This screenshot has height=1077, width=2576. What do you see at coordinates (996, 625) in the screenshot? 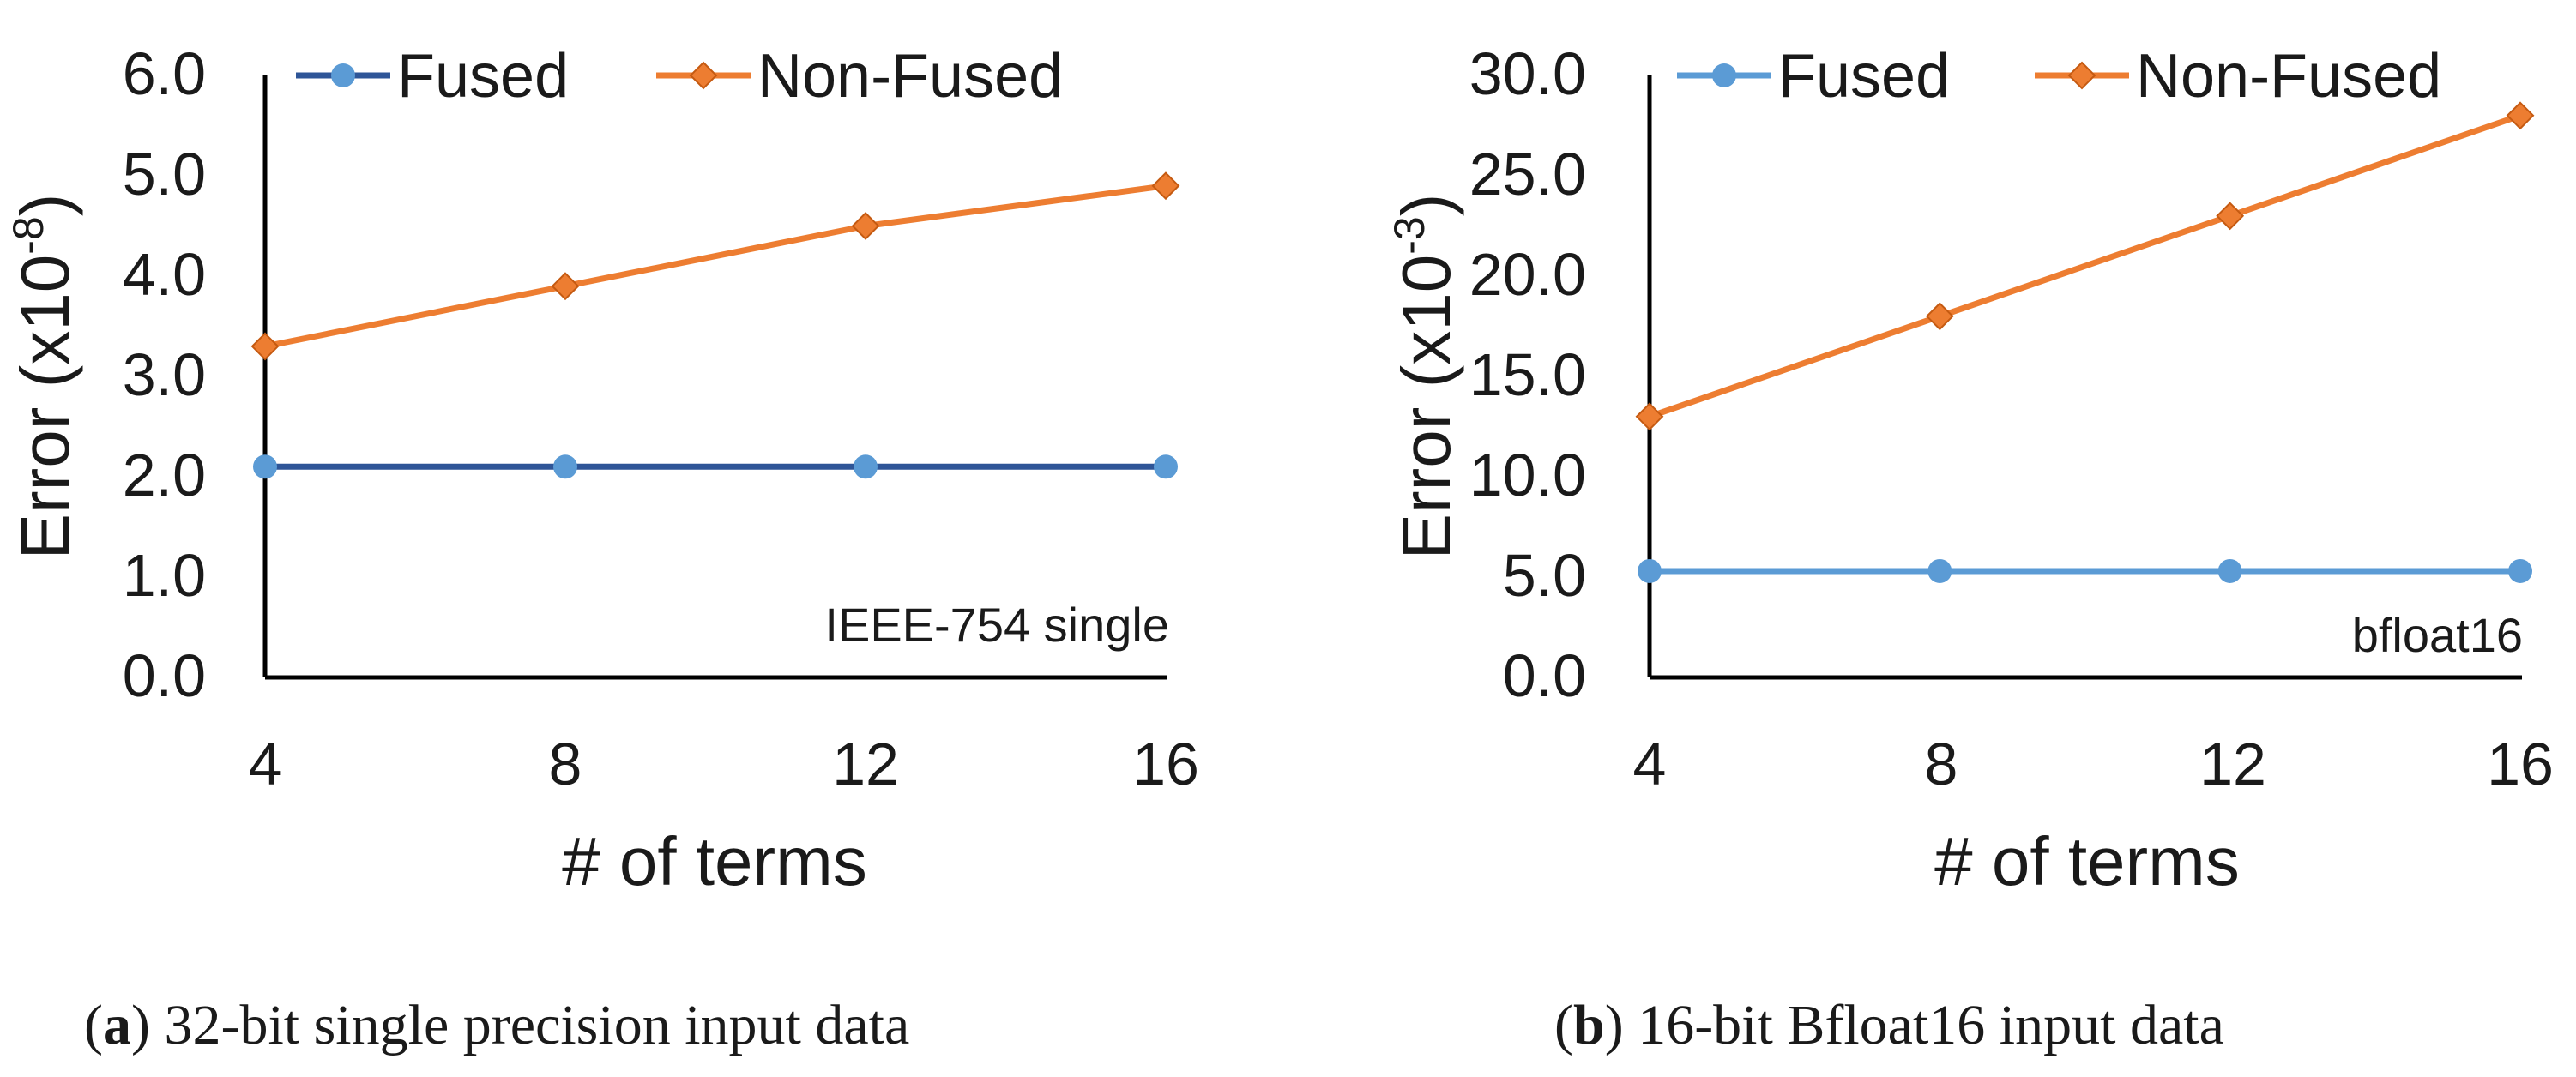
I see `chart-a-annotation: IEEE-754 single` at bounding box center [996, 625].